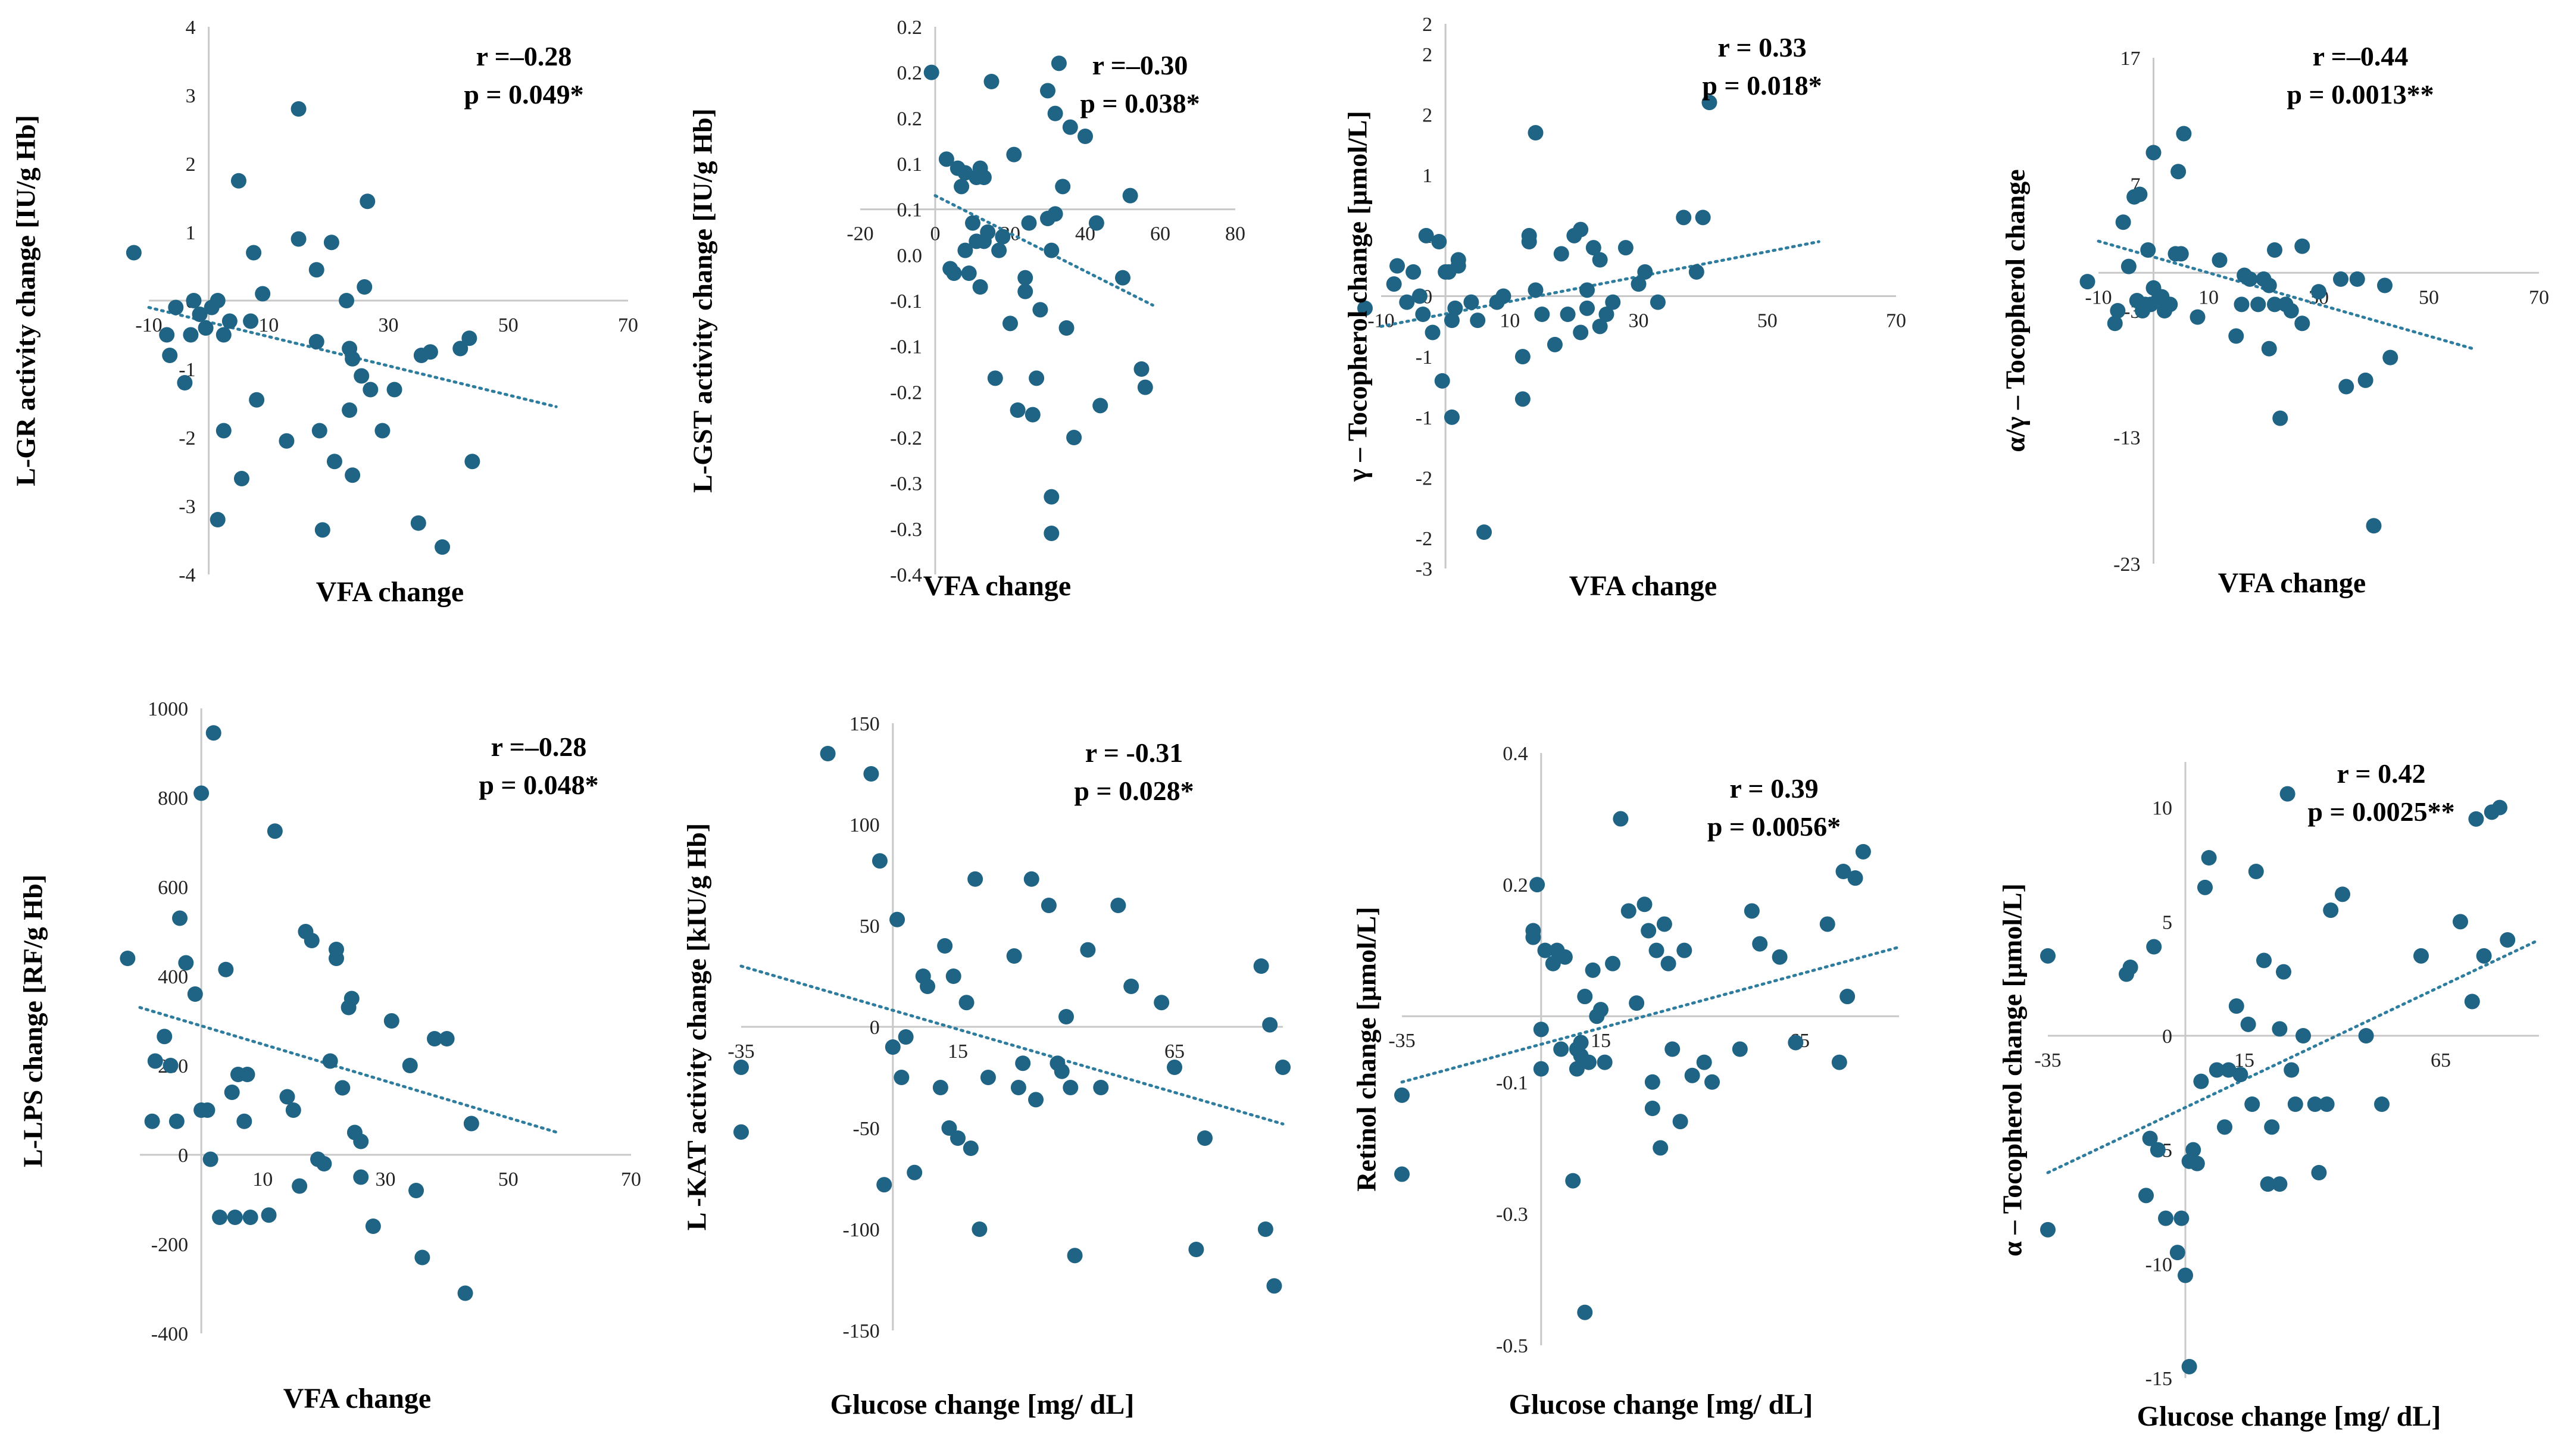  What do you see at coordinates (1160, 234) in the screenshot?
I see `x-tick-label: 60` at bounding box center [1160, 234].